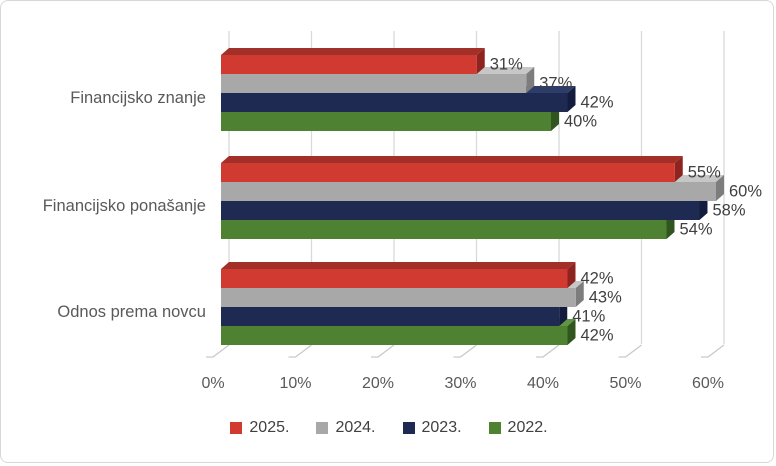 This screenshot has height=466, width=776. I want to click on legend-item-2025: 2025., so click(259, 428).